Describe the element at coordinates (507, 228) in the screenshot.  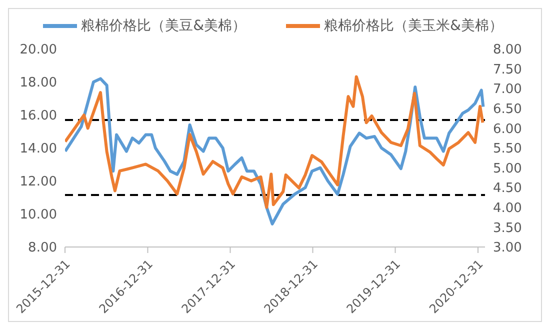
I see `y2-tick-label: 3.50` at that location.